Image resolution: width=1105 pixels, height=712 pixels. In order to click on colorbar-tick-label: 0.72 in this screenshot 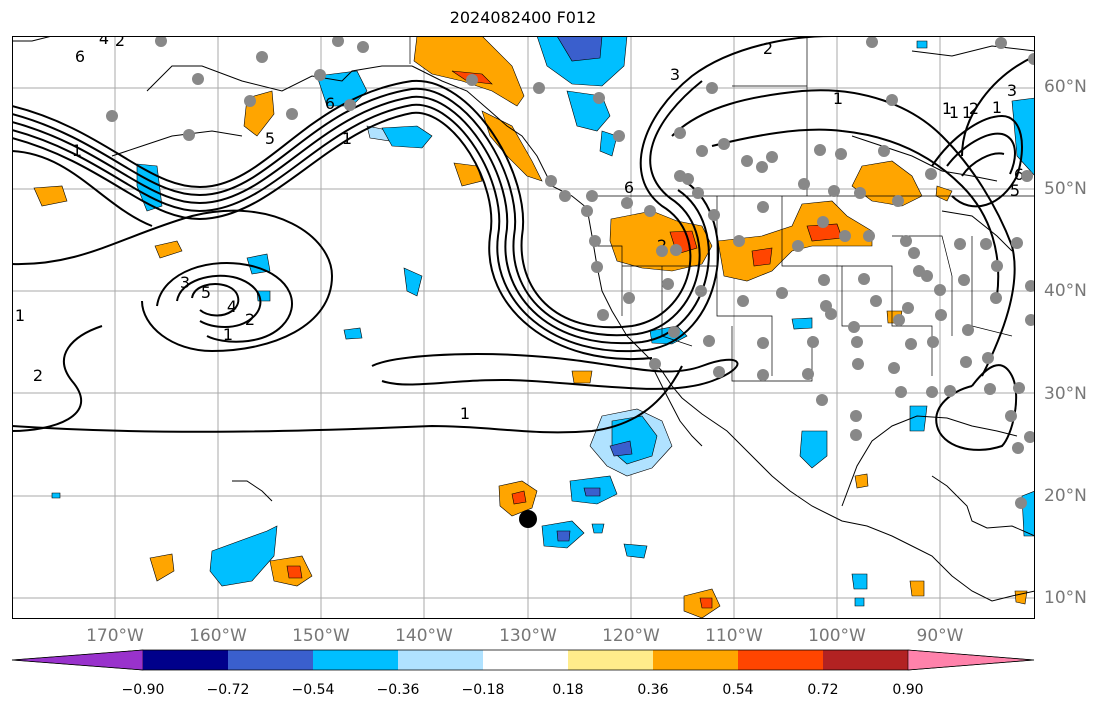, I will do `click(823, 690)`.